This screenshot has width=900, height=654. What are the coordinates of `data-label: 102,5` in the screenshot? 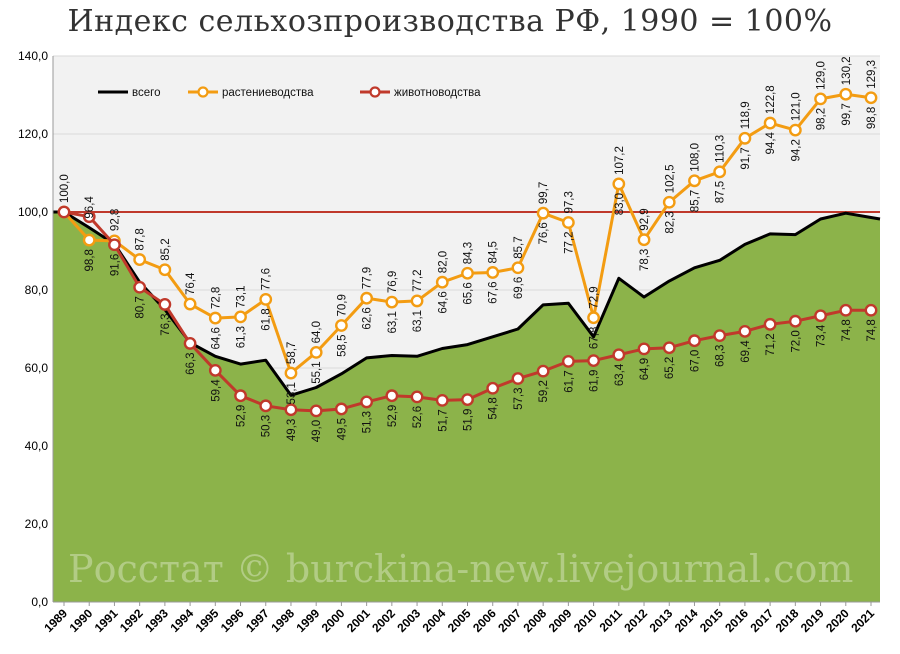 It's located at (670, 178).